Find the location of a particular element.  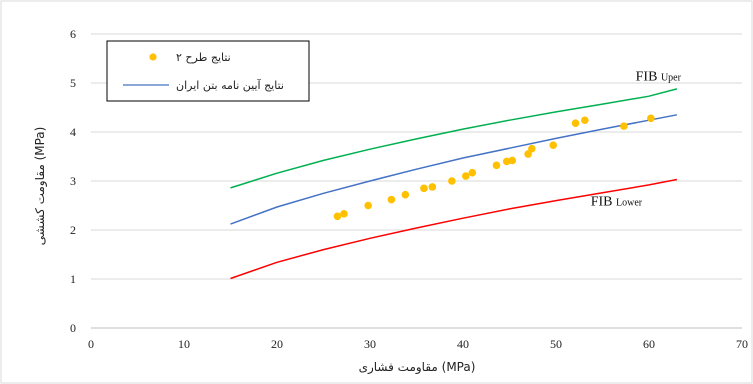

y-tick-label: 4 is located at coordinates (73, 132).